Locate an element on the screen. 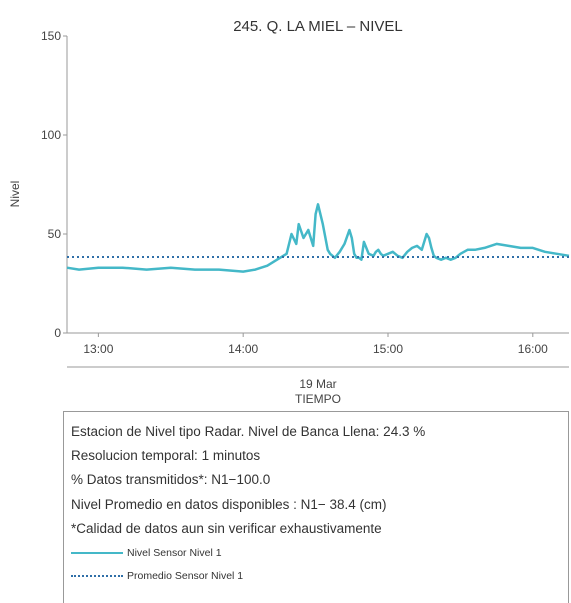  y-tick-label: 100 is located at coordinates (51, 135).